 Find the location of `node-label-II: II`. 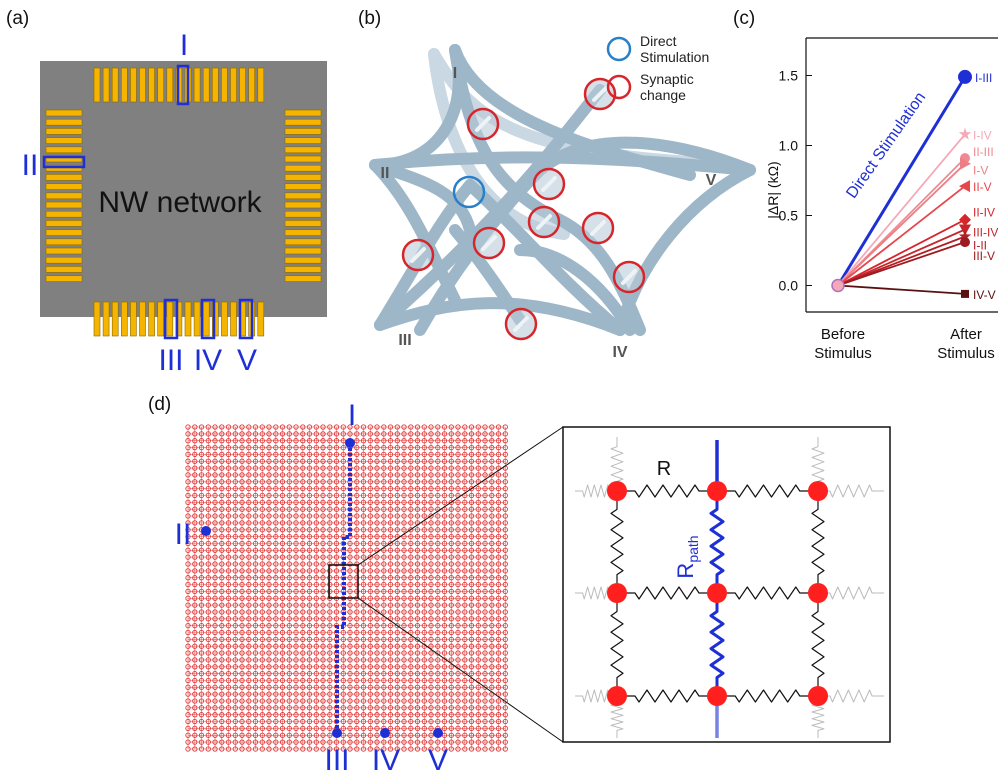

node-label-II: II is located at coordinates (385, 173).